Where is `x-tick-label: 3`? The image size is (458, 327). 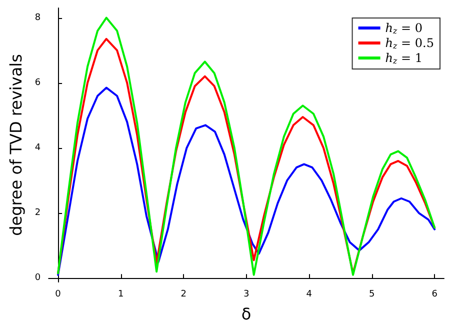 x-tick-label: 3 is located at coordinates (246, 295).